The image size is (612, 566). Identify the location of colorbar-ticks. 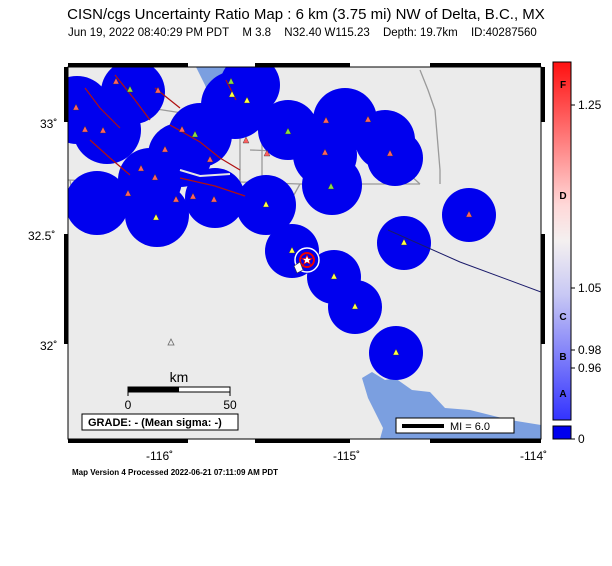
(573, 272).